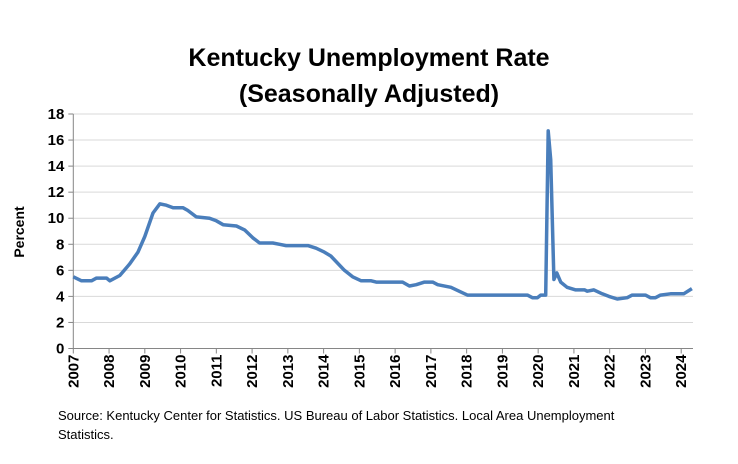  What do you see at coordinates (109, 371) in the screenshot?
I see `x-tick-label: 2008` at bounding box center [109, 371].